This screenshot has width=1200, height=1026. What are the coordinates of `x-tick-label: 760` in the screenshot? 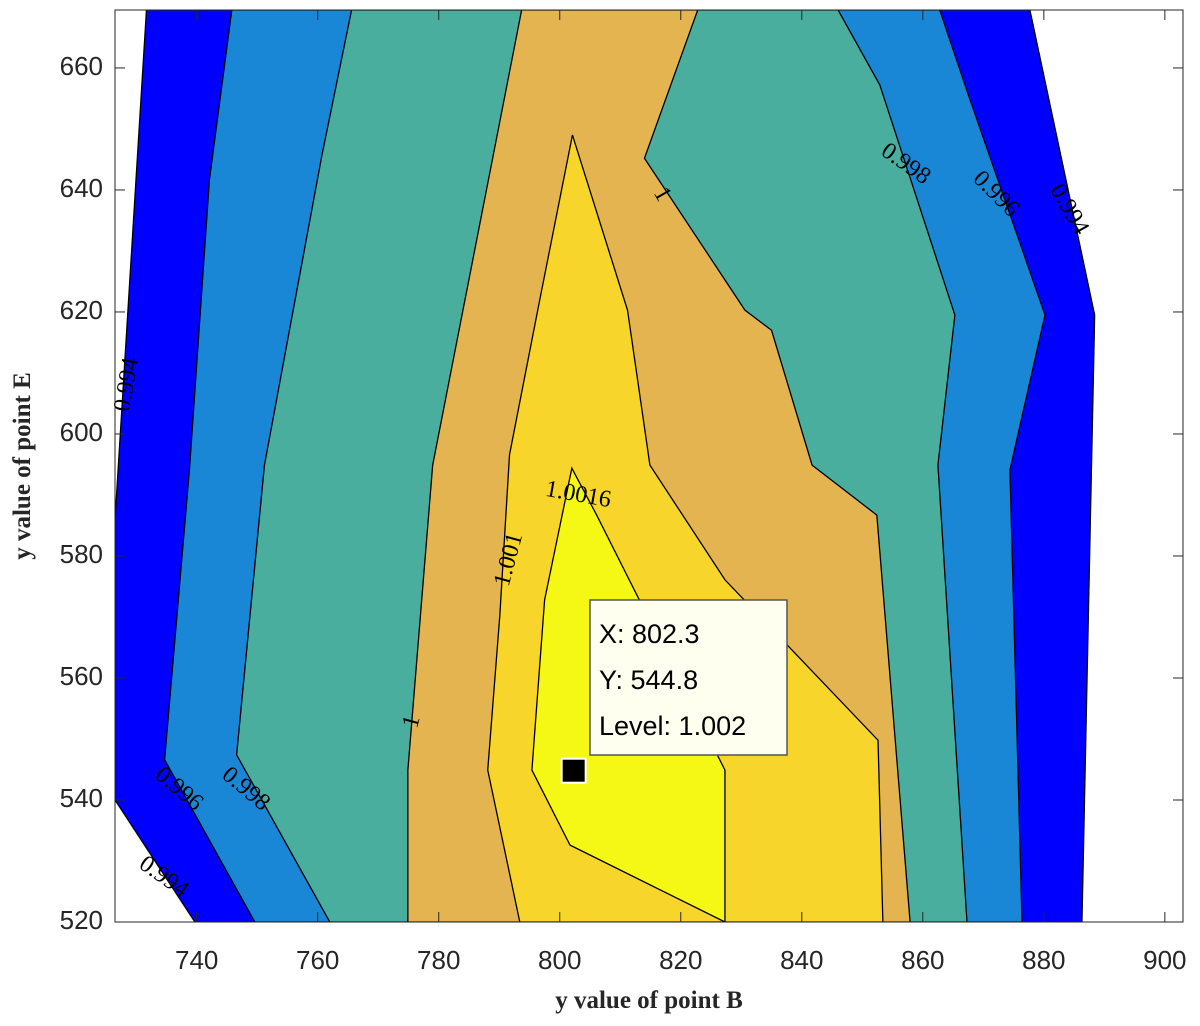 It's located at (317, 960).